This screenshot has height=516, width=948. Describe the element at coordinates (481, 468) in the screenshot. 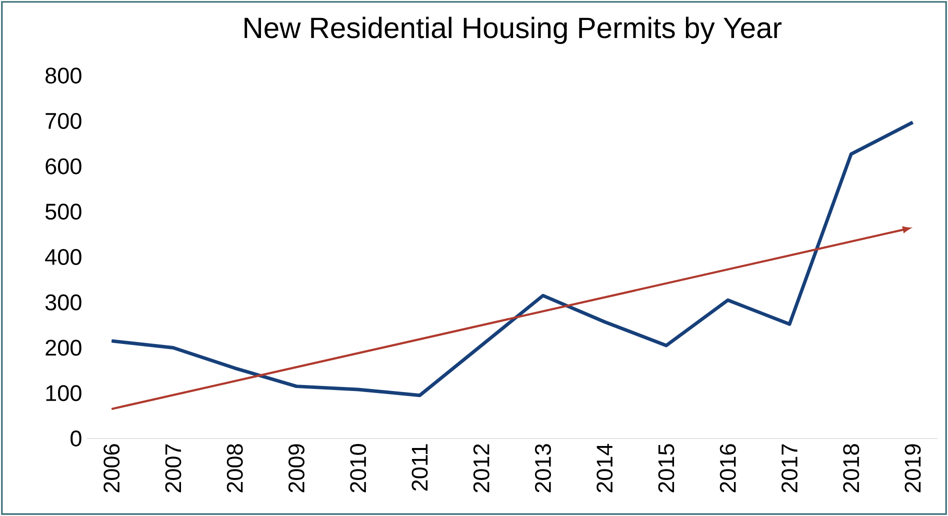

I see `x-tick-label: 2012` at that location.